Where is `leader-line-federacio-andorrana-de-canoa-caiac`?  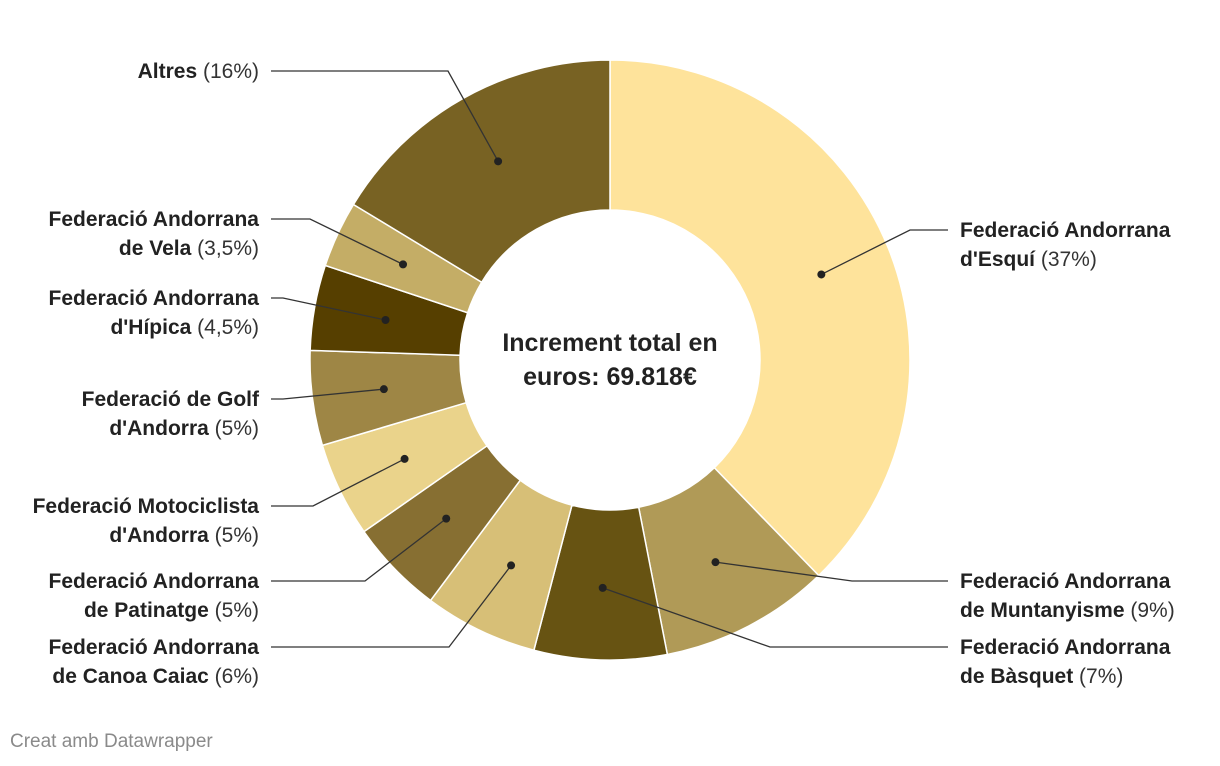
leader-line-federacio-andorrana-de-canoa-caiac is located at coordinates (391, 606).